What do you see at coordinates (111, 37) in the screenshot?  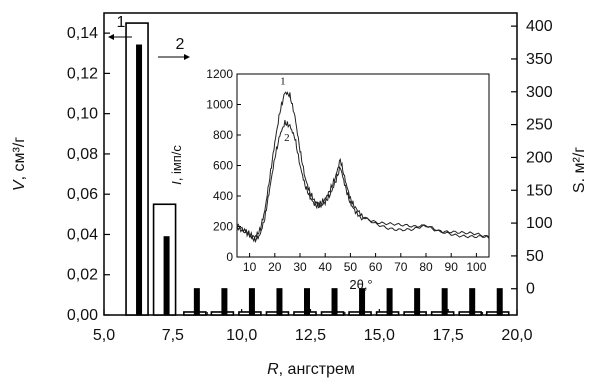 I see `annotation-1-arrowhead` at bounding box center [111, 37].